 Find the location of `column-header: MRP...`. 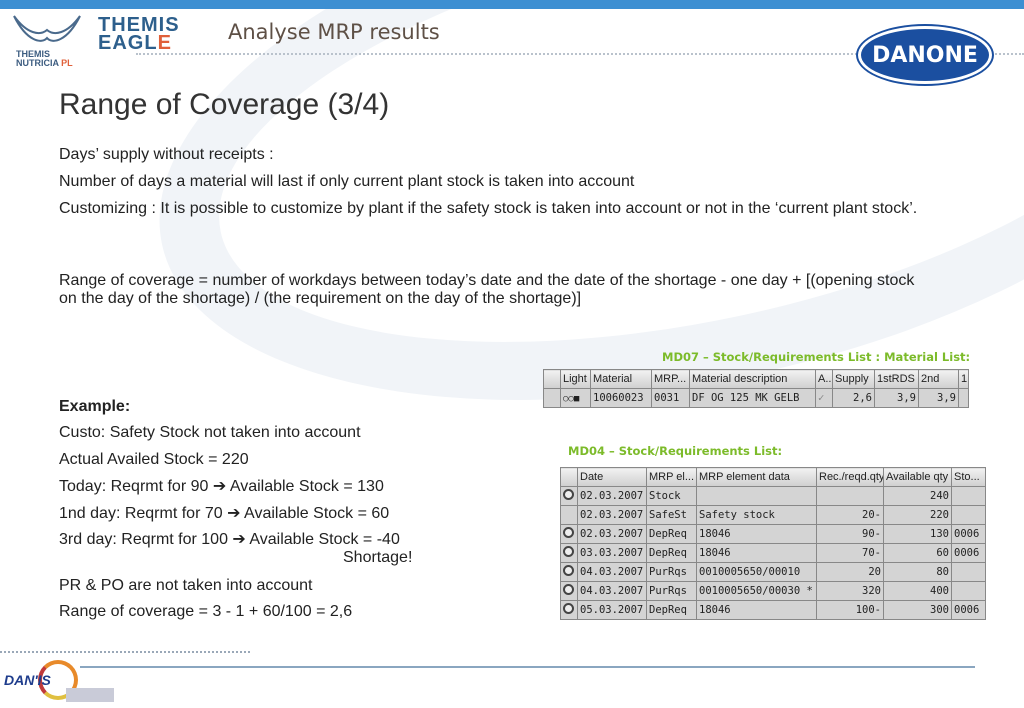

column-header: MRP... is located at coordinates (670, 379).